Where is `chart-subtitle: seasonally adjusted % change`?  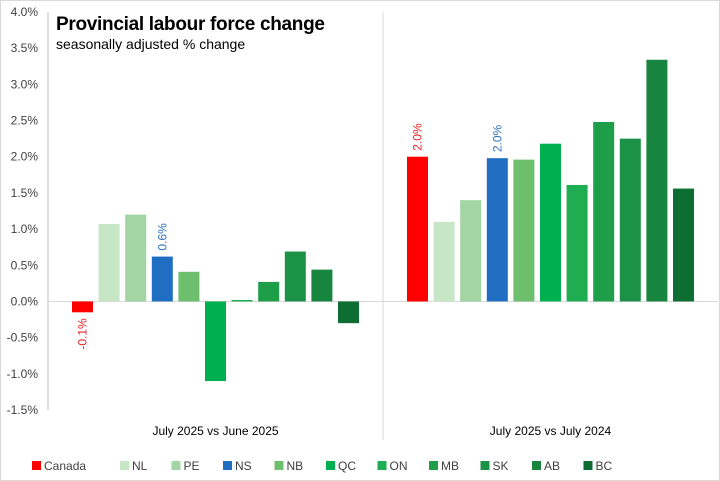 chart-subtitle: seasonally adjusted % change is located at coordinates (151, 44).